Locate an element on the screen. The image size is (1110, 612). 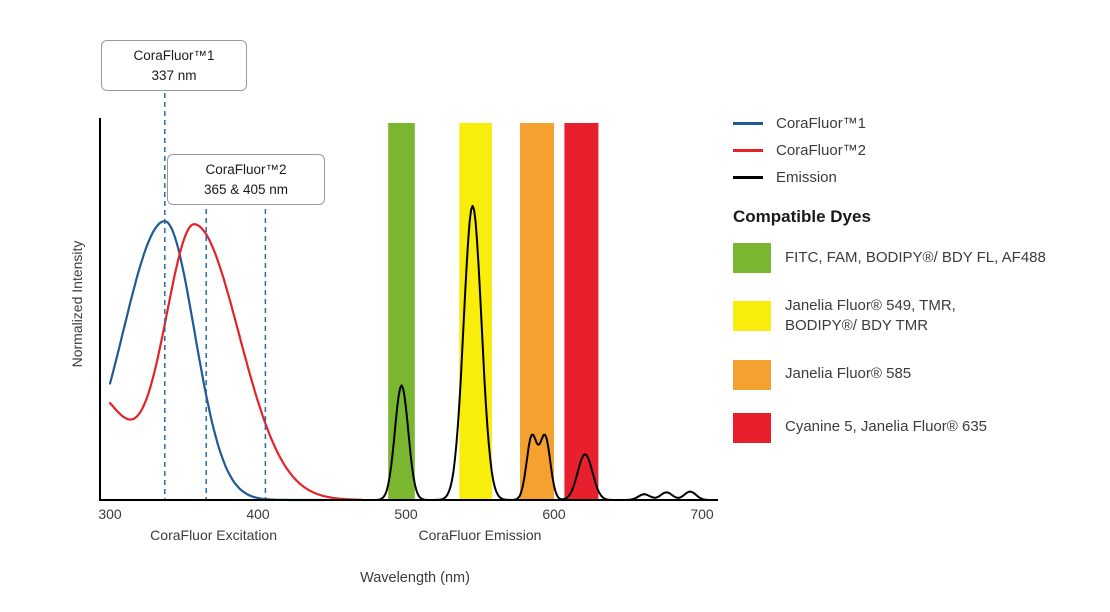
dye-label-red: Cyanine 5, Janelia Fluor® 635 is located at coordinates (886, 427).